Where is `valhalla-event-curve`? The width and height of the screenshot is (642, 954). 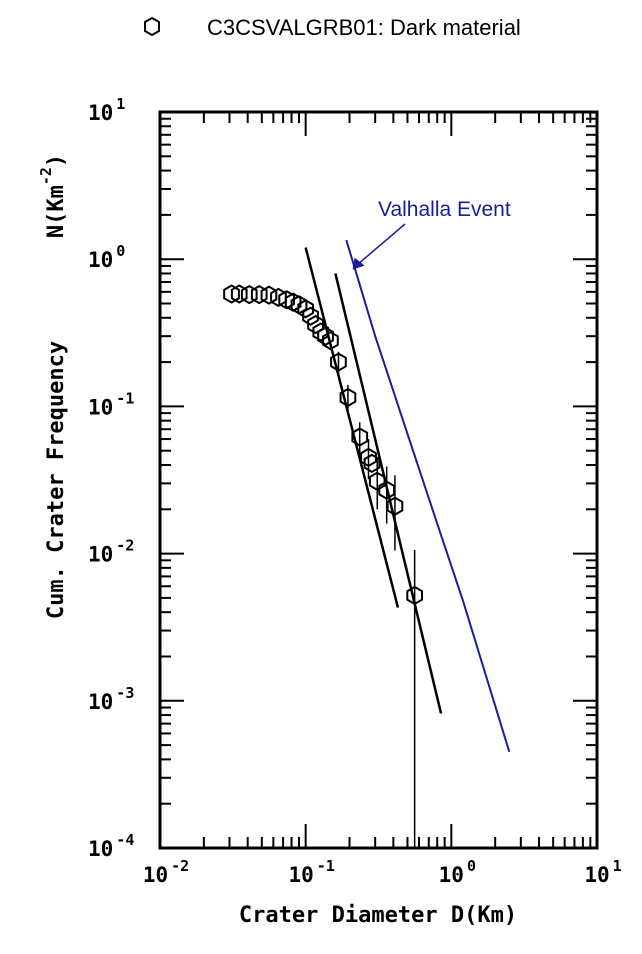
valhalla-event-curve is located at coordinates (428, 496).